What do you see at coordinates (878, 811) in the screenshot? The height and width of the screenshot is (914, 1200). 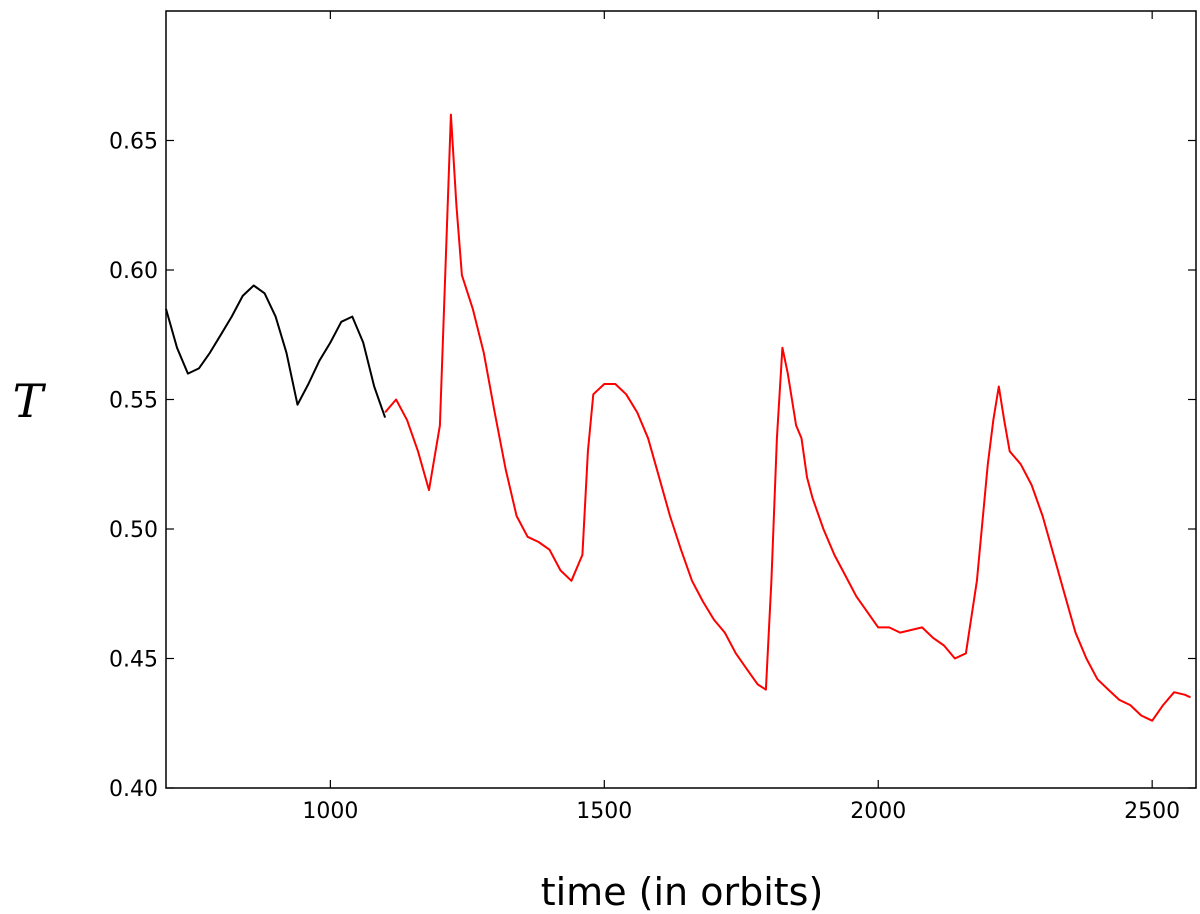 I see `x-tick-label: 2000` at bounding box center [878, 811].